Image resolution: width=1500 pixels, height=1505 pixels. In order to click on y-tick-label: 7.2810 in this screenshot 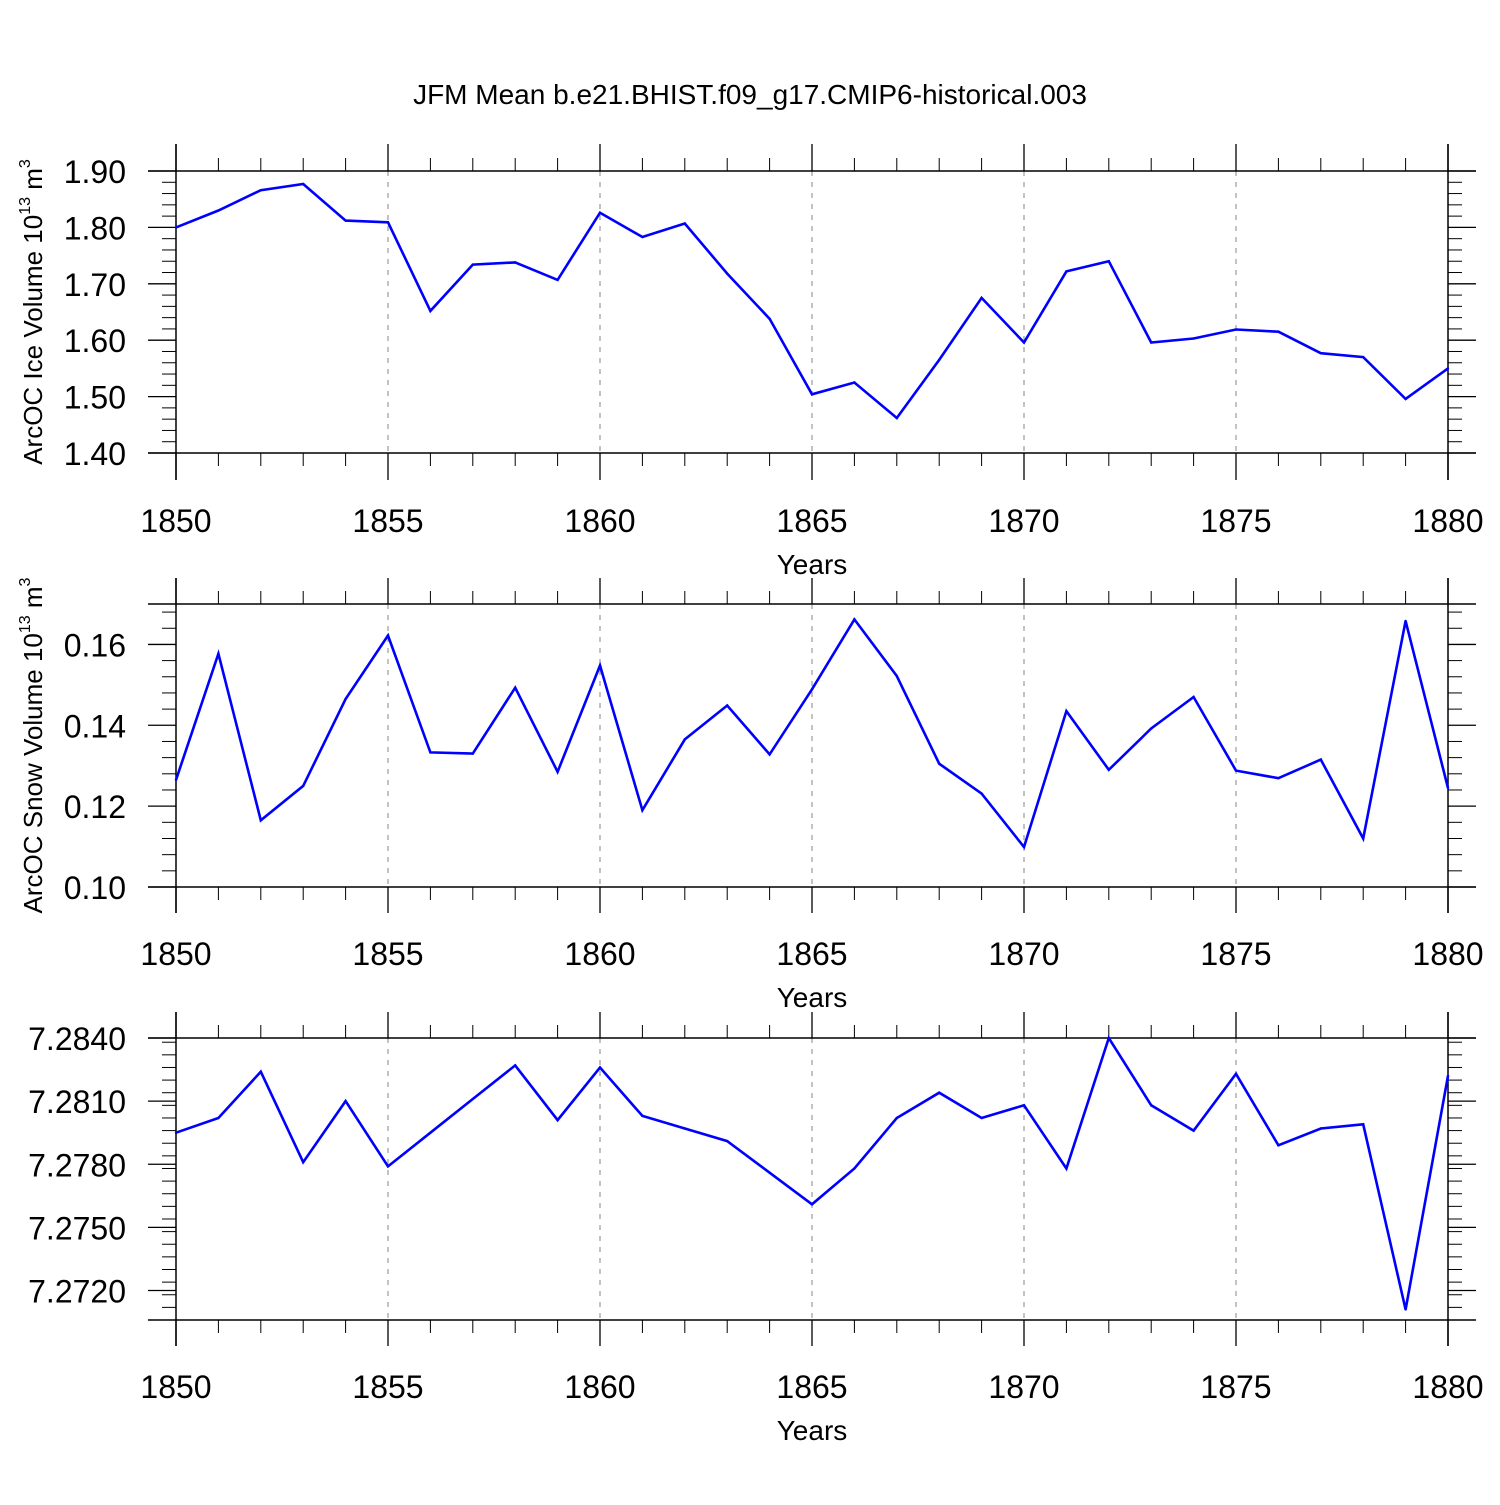, I will do `click(77, 1102)`.